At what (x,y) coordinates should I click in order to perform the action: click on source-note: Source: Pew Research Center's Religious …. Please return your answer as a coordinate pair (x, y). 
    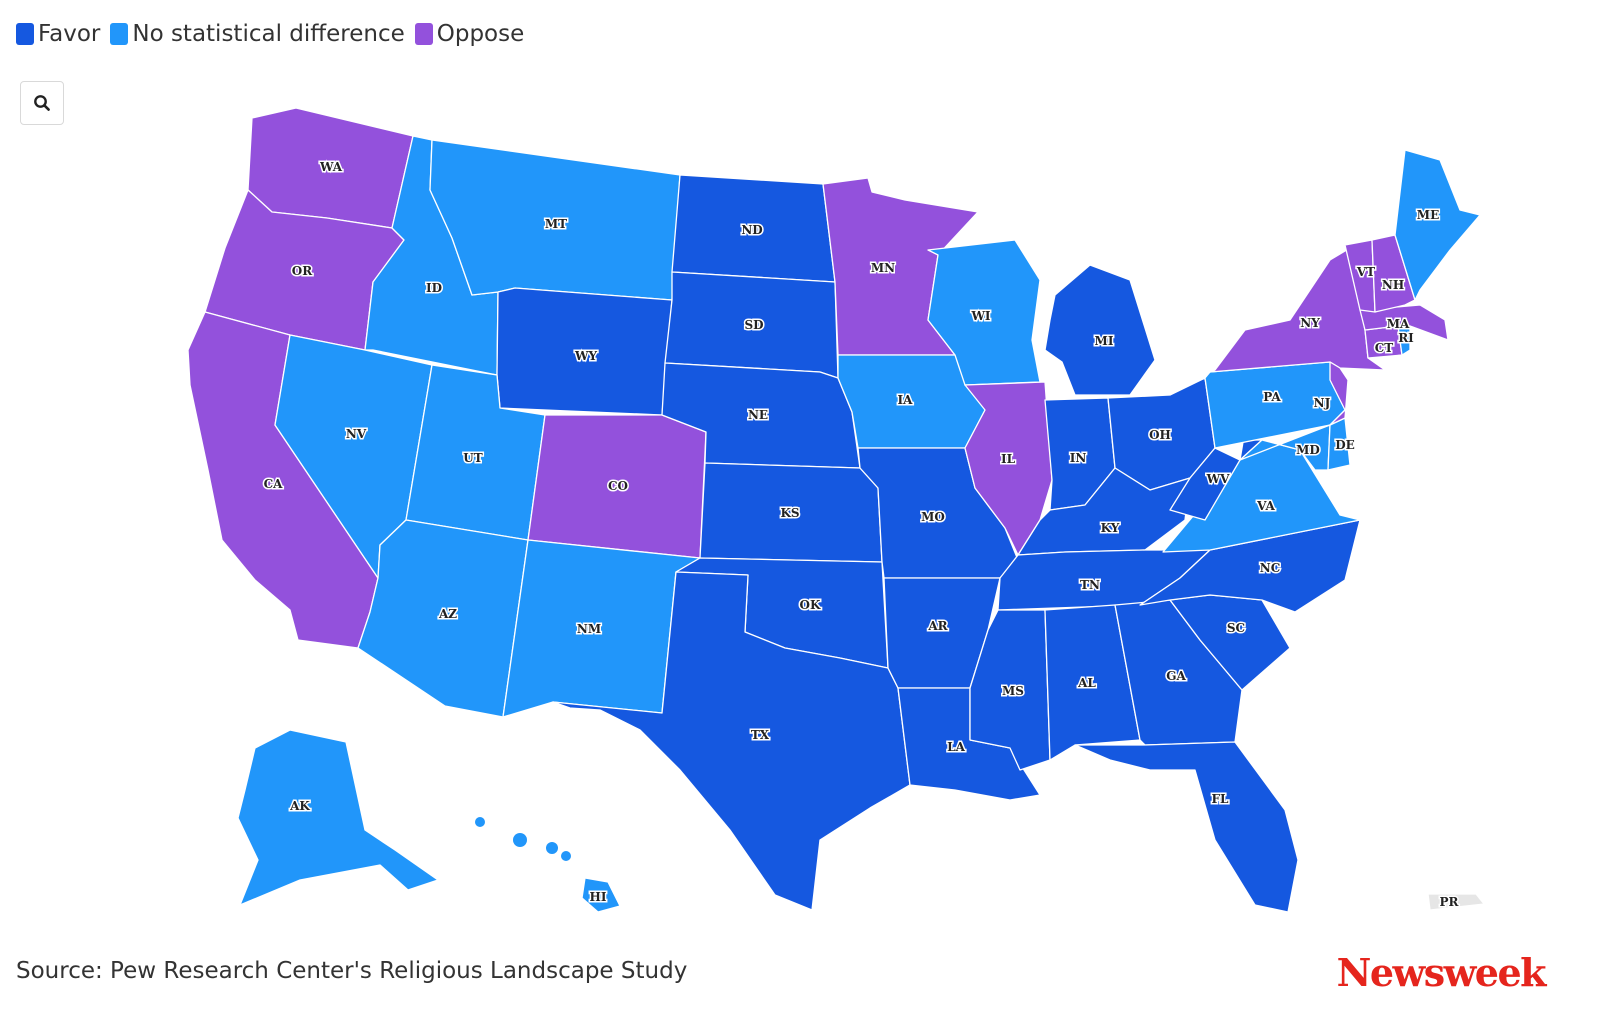
    Looking at the image, I should click on (352, 971).